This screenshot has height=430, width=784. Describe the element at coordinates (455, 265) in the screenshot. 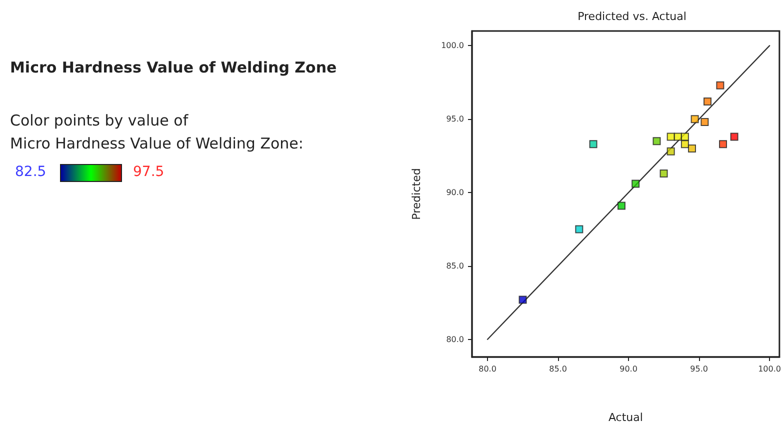

I see `y-tick-label: 85.0` at that location.